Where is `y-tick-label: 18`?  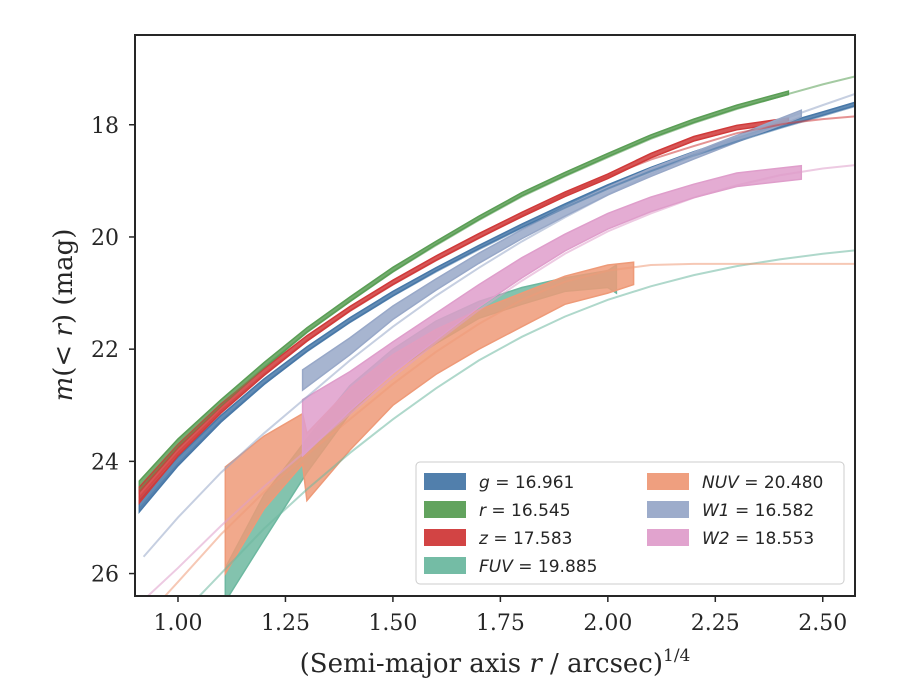 y-tick-label: 18 is located at coordinates (105, 126).